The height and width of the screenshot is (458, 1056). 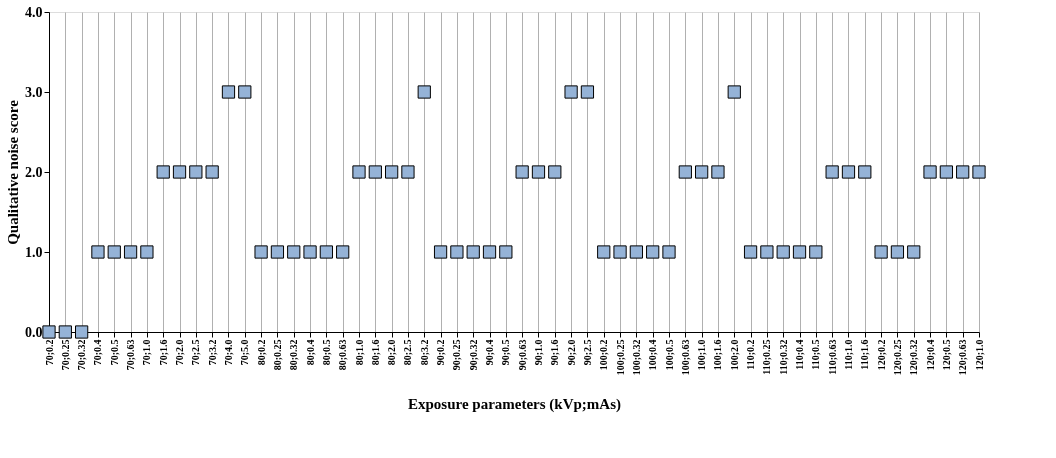 I want to click on x-tick-label: 80;0.4, so click(x=310, y=352).